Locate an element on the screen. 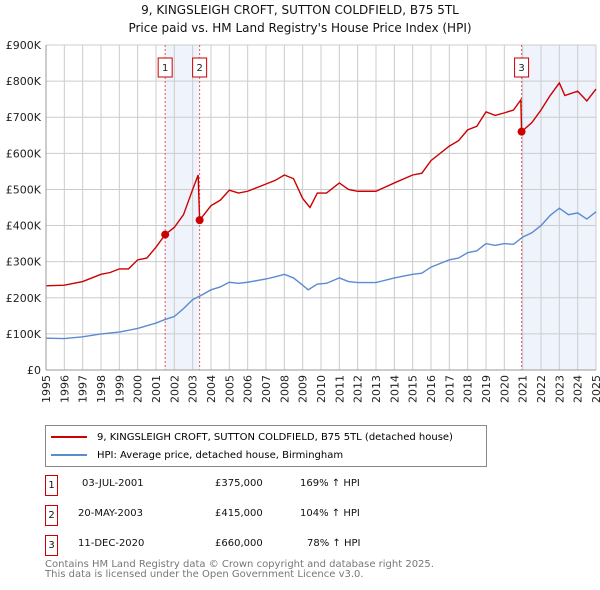 The height and width of the screenshot is (590, 600). sale-date: 20-MAY-2003 is located at coordinates (111, 513).